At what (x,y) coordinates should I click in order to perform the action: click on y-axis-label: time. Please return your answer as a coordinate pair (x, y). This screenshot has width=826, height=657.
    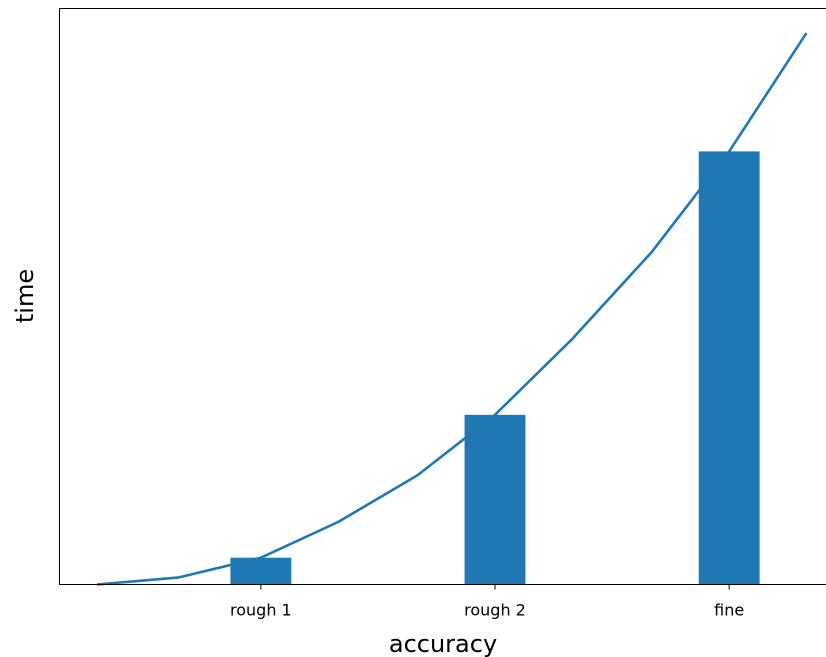
    Looking at the image, I should click on (25, 296).